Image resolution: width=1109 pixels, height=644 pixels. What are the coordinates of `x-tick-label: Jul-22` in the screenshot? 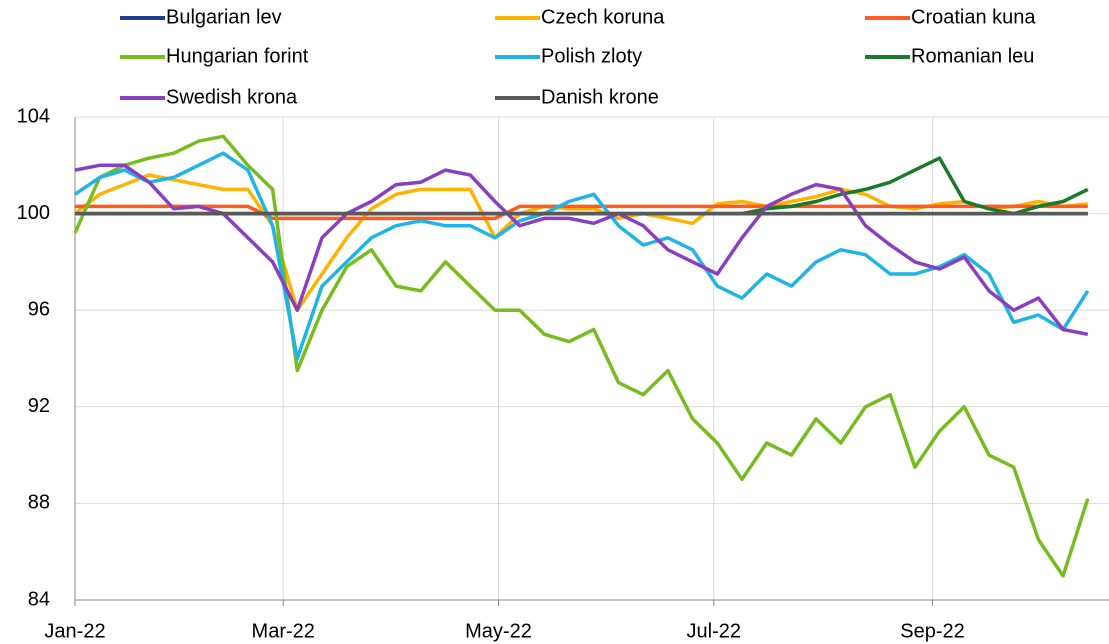 It's located at (714, 631).